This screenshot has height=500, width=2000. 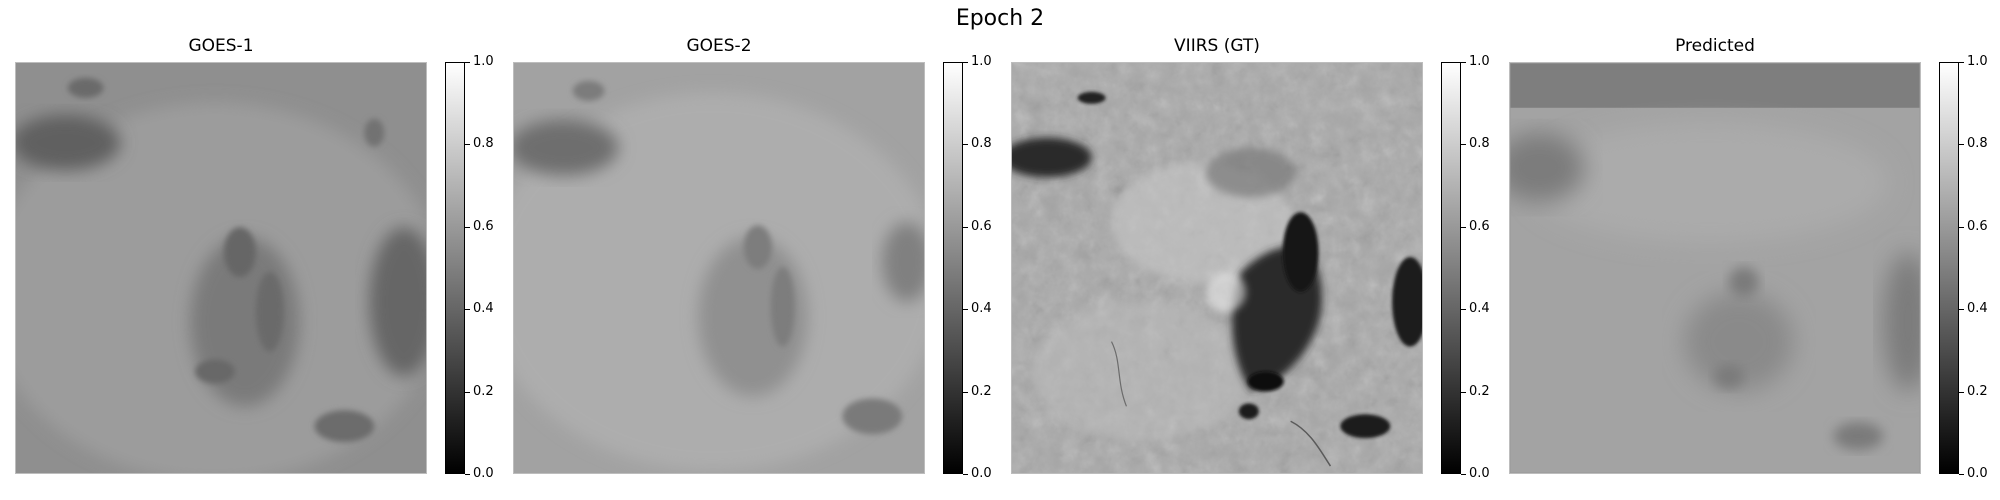 I want to click on panel-title-goes1: GOES-1, so click(x=221, y=46).